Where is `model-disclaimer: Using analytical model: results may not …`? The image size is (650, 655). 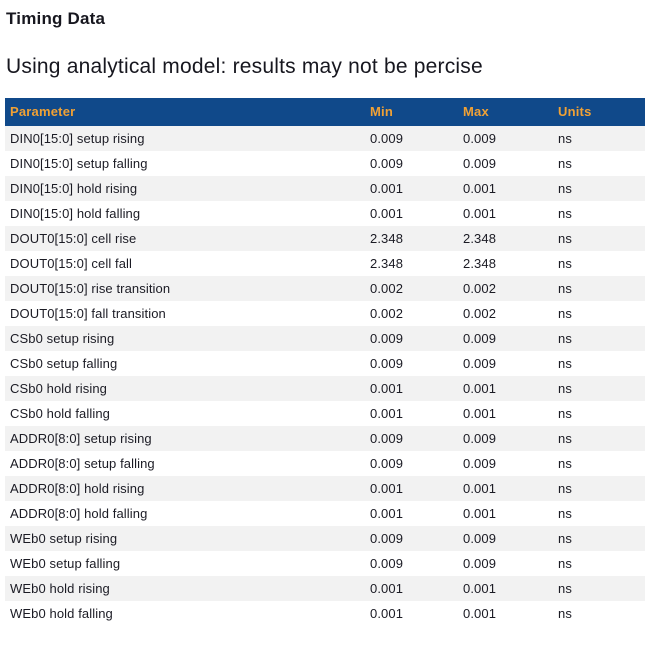 model-disclaimer: Using analytical model: results may not … is located at coordinates (244, 66).